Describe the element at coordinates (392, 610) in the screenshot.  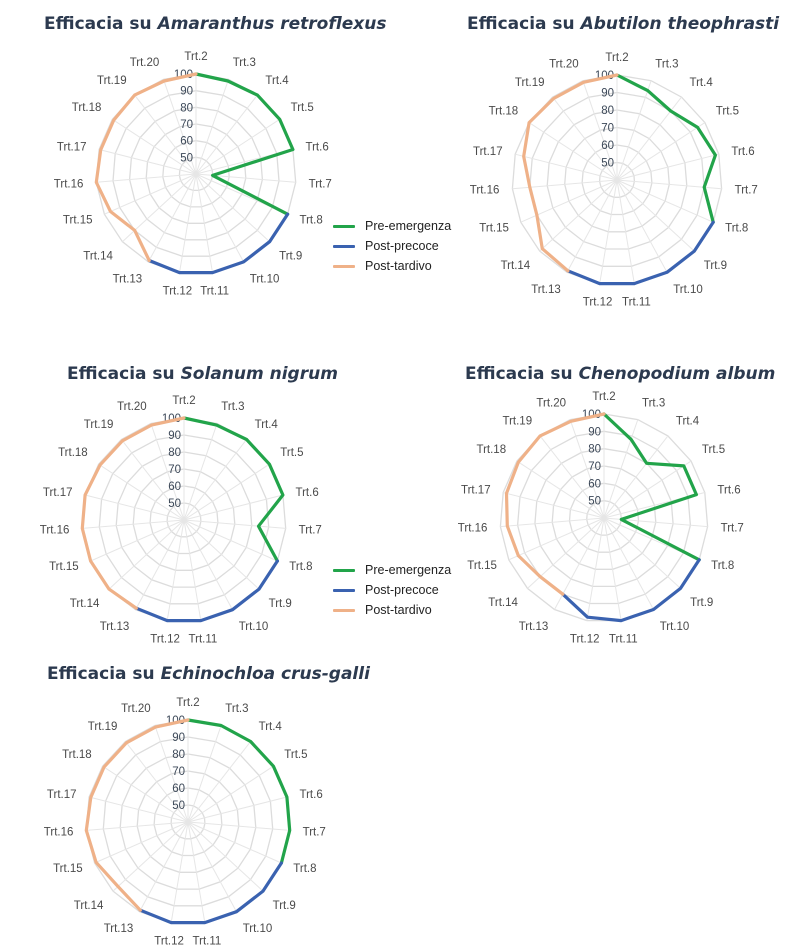
I see `legend-item-late: Post-tardivo` at that location.